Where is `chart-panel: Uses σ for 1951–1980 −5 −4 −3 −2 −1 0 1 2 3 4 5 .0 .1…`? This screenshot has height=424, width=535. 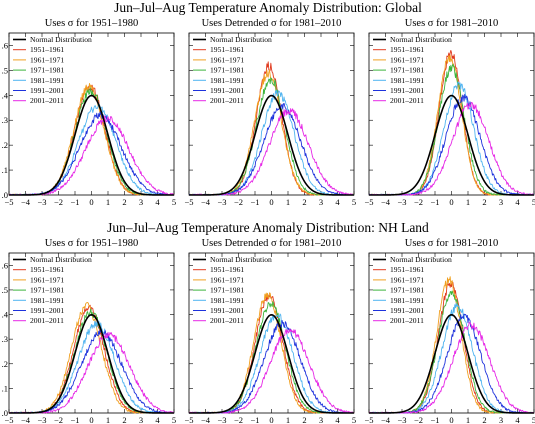
chart-panel: Uses σ for 1951–1980 −5 −4 −3 −2 −1 0 1 2 3 4 5 .0 .1… is located at coordinates (89, 112).